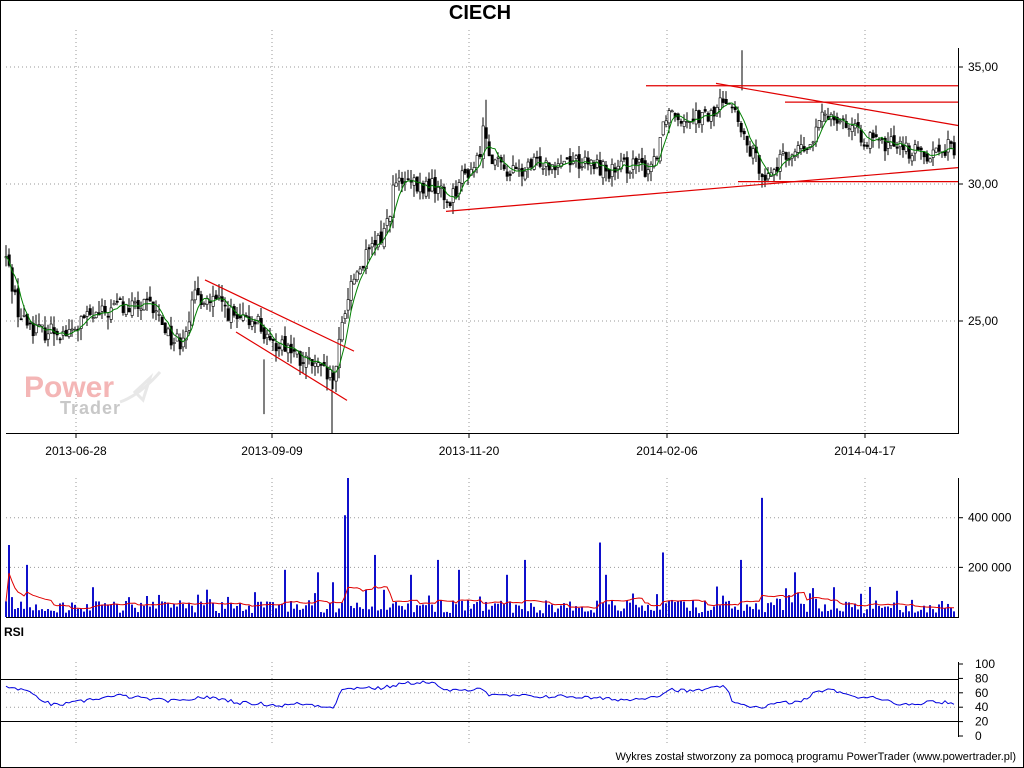 This screenshot has width=1024, height=768. Describe the element at coordinates (480, 13) in the screenshot. I see `chart-title: CIECH` at that location.